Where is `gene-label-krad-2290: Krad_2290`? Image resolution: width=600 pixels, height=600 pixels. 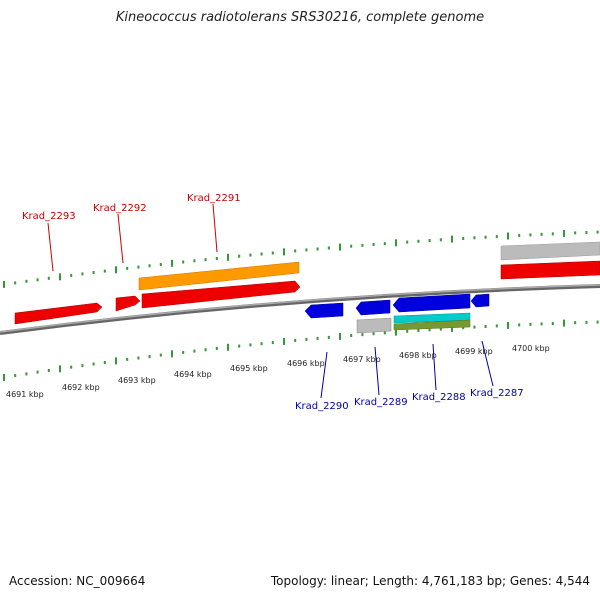 gene-label-krad-2290: Krad_2290 is located at coordinates (322, 406).